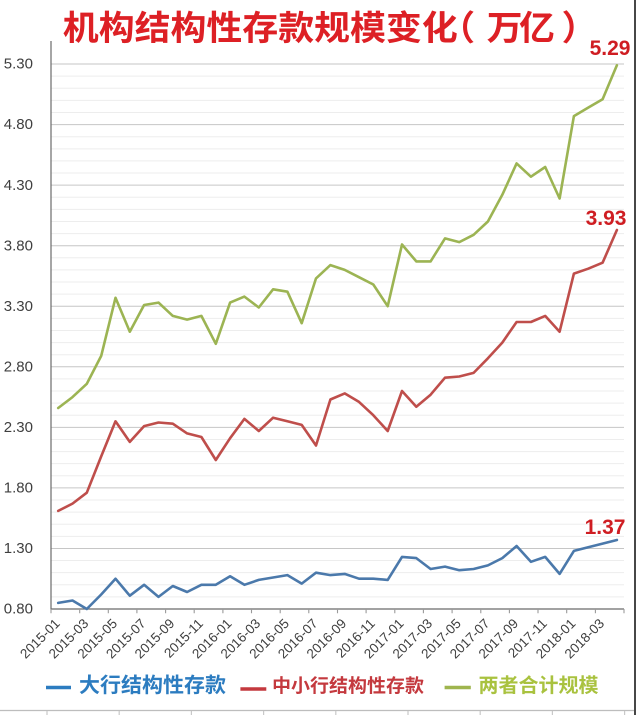 This screenshot has width=636, height=720. Describe the element at coordinates (18, 64) in the screenshot. I see `svg-text: 5.30` at that location.